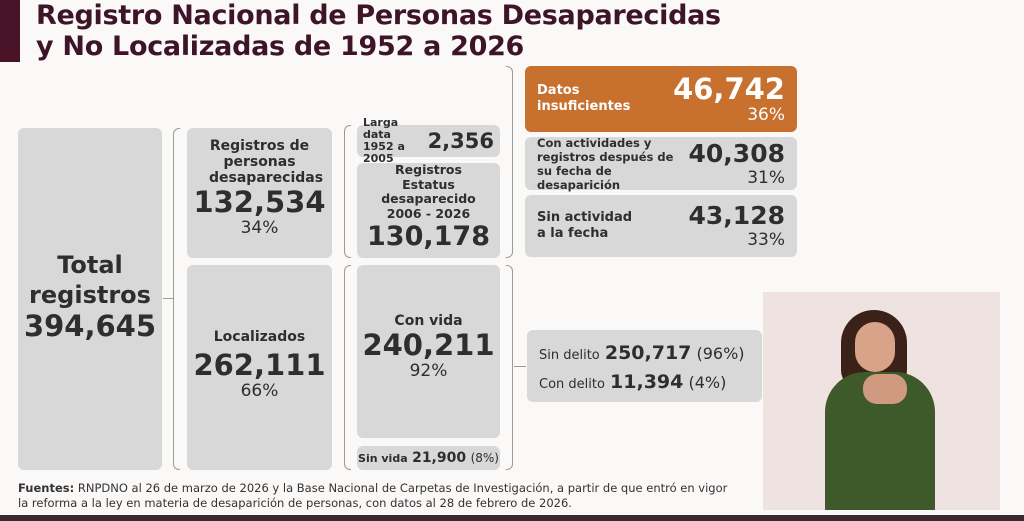  I want to click on larga-data-label: Larga data 1952 a 2005, so click(395, 141).